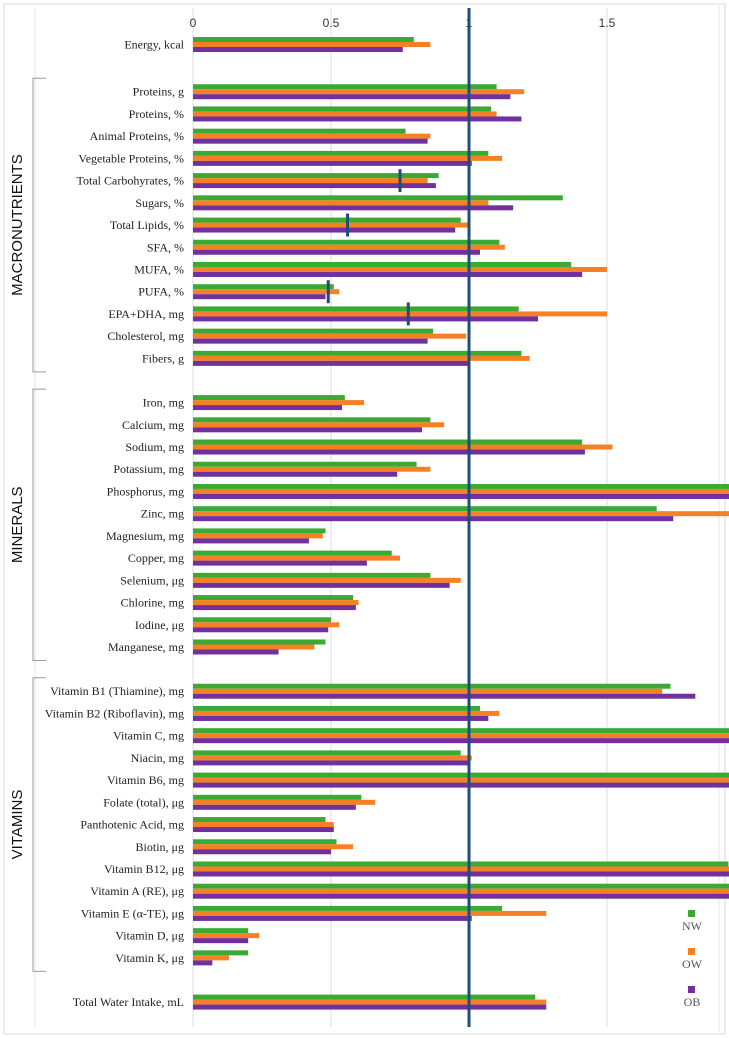 The height and width of the screenshot is (1038, 729). What do you see at coordinates (280, 563) in the screenshot?
I see `bar-copper-mg-ob` at bounding box center [280, 563].